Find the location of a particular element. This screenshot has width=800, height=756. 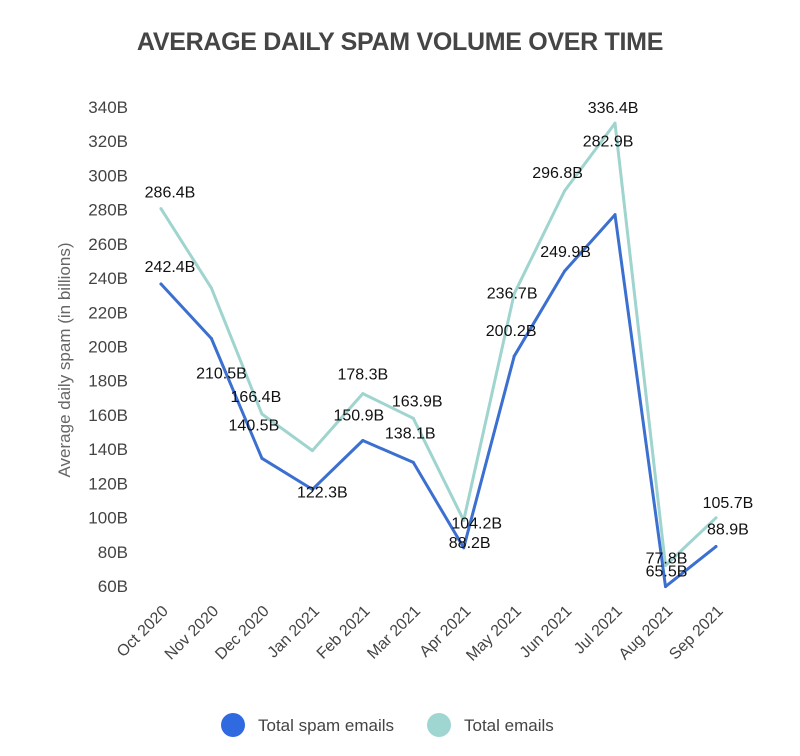

data-label-spam: 249.9B is located at coordinates (565, 252).